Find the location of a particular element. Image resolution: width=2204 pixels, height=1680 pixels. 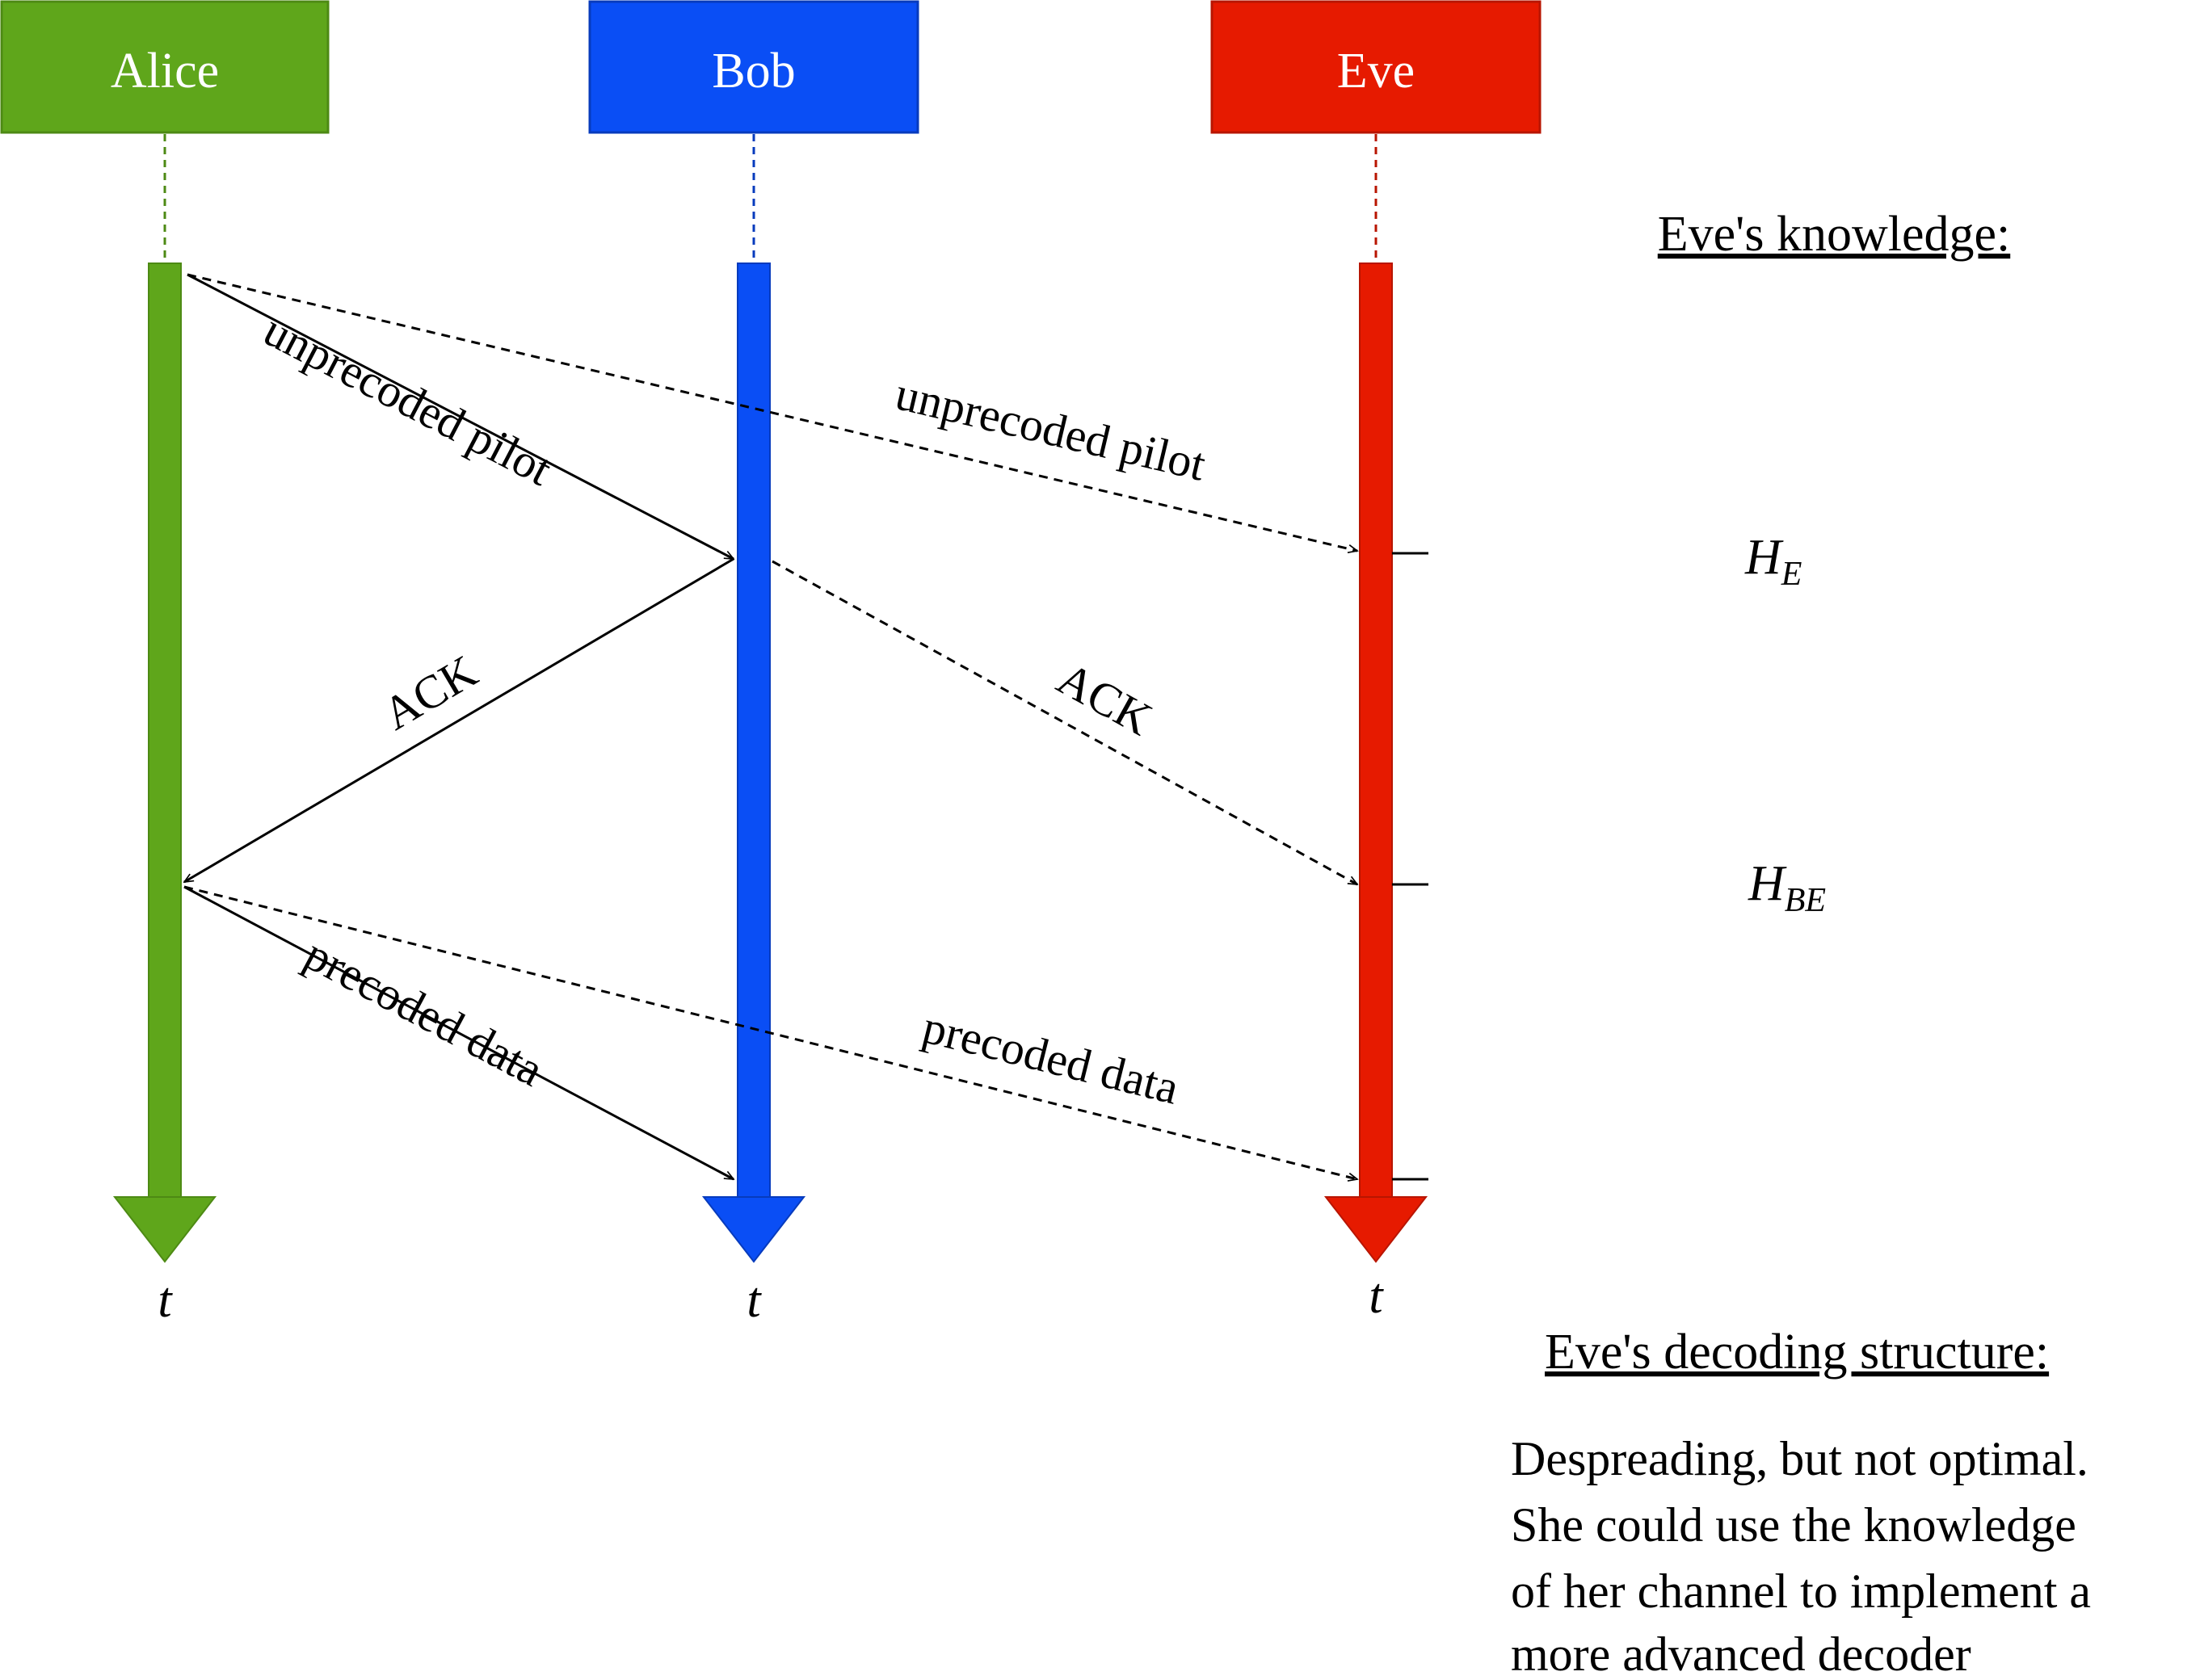

knowledge-heading: Eve's knowledge: is located at coordinates (1834, 235).